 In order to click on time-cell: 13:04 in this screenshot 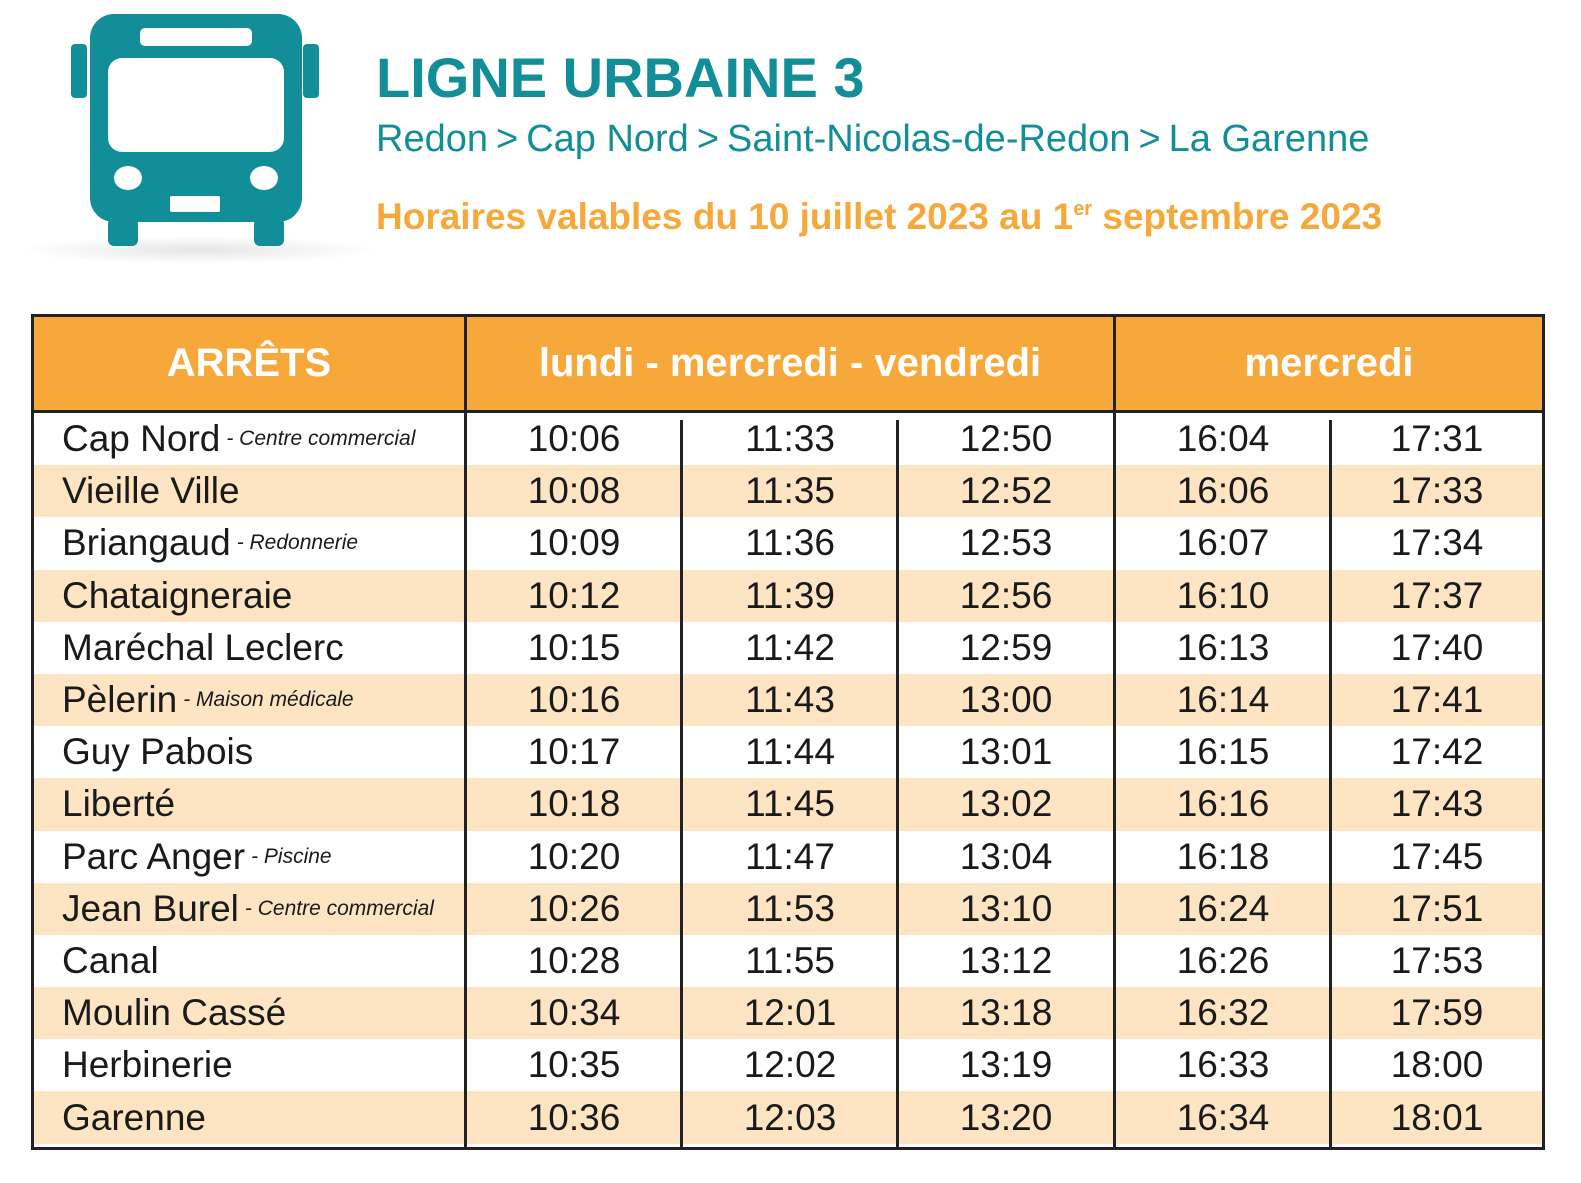, I will do `click(1006, 856)`.